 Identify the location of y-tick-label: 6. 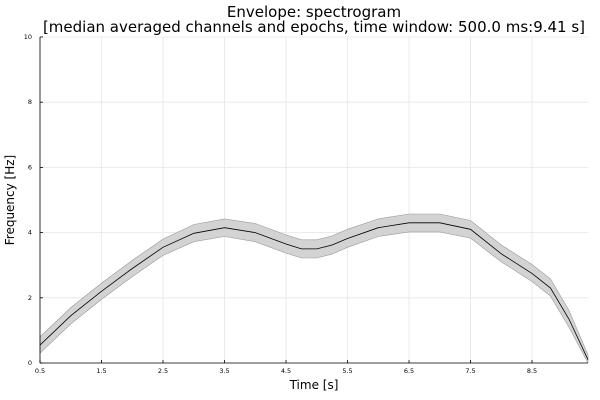
(30, 167).